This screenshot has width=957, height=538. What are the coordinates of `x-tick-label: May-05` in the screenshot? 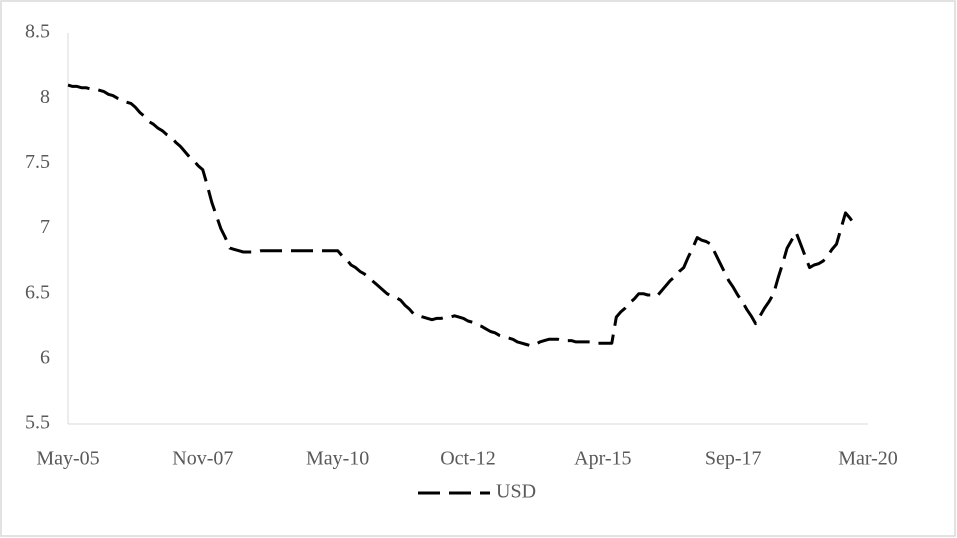 It's located at (67, 459).